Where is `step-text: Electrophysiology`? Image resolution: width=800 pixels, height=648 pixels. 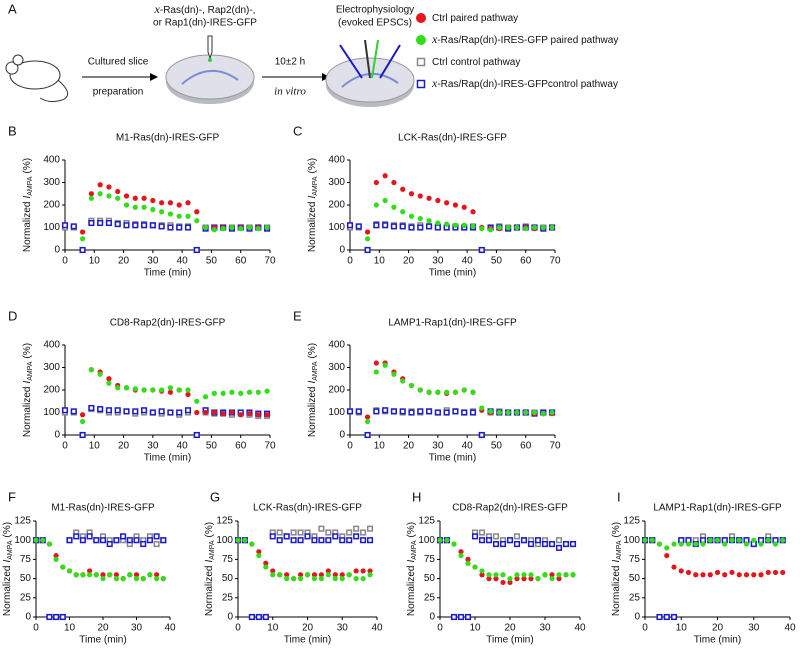 step-text: Electrophysiology is located at coordinates (375, 10).